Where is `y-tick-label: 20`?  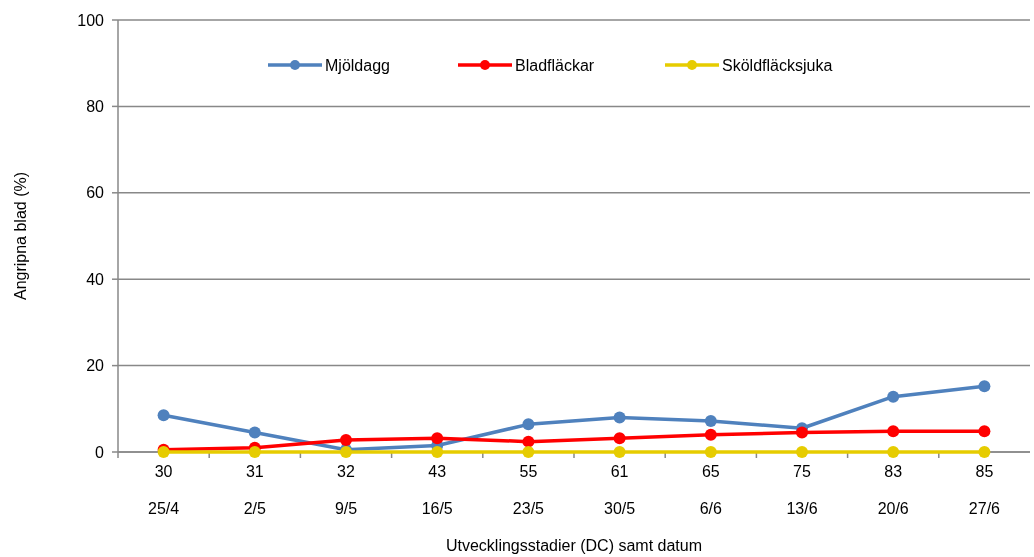
y-tick-label: 20 is located at coordinates (95, 366).